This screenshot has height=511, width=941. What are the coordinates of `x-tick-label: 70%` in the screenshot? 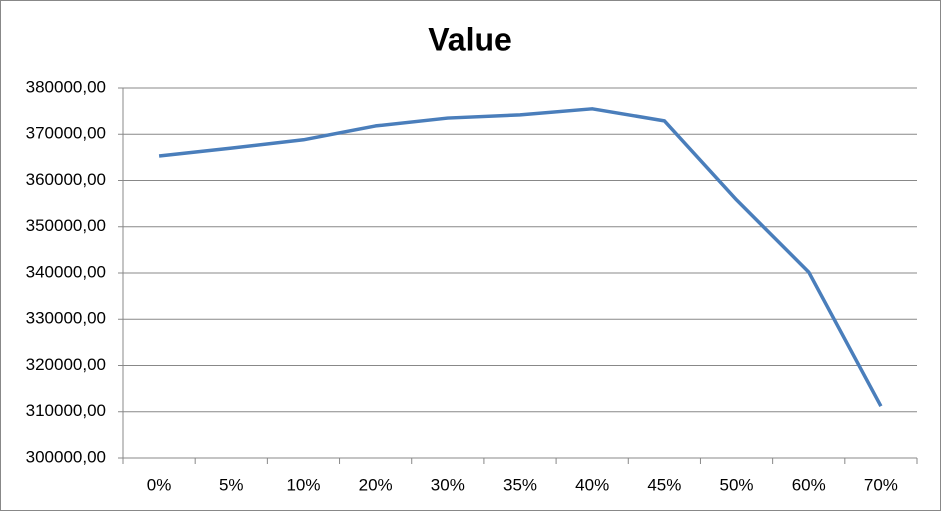 It's located at (881, 484).